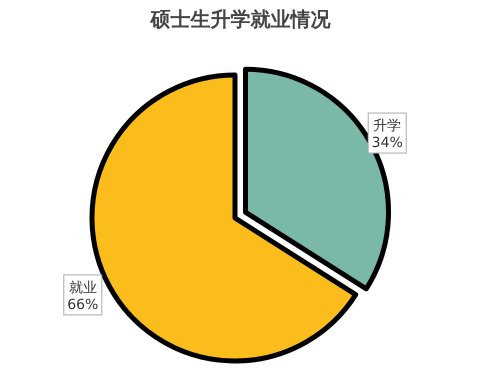 The image size is (493, 382). I want to click on slice-label: 就业, so click(82, 288).